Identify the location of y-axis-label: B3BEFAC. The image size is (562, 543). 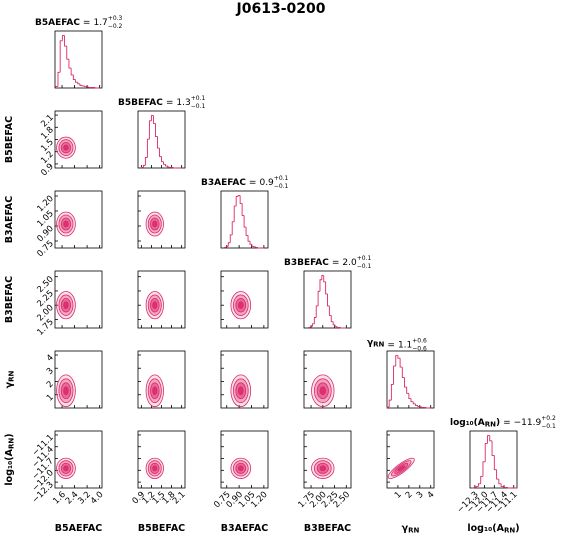
(9, 299).